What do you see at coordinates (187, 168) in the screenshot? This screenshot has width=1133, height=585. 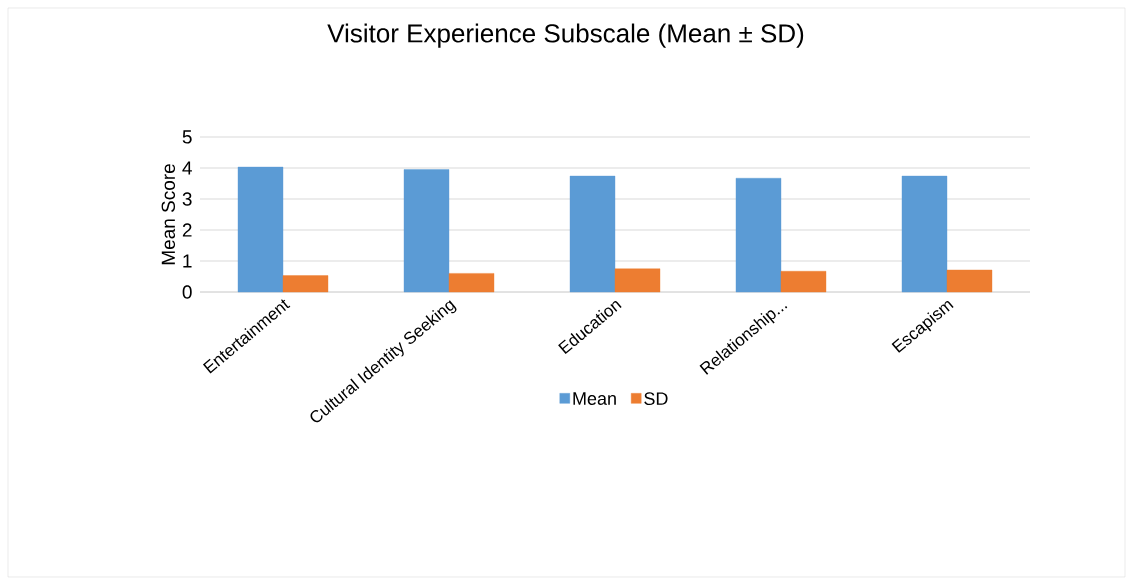 I see `y-tick-label: 4` at bounding box center [187, 168].